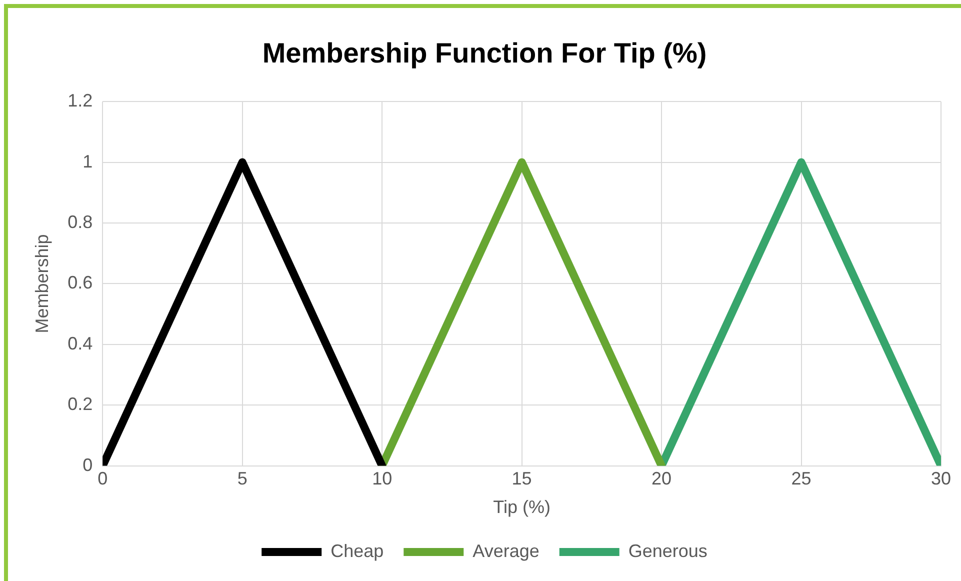 The width and height of the screenshot is (961, 581). Describe the element at coordinates (522, 478) in the screenshot. I see `x-tick-label: 15` at that location.